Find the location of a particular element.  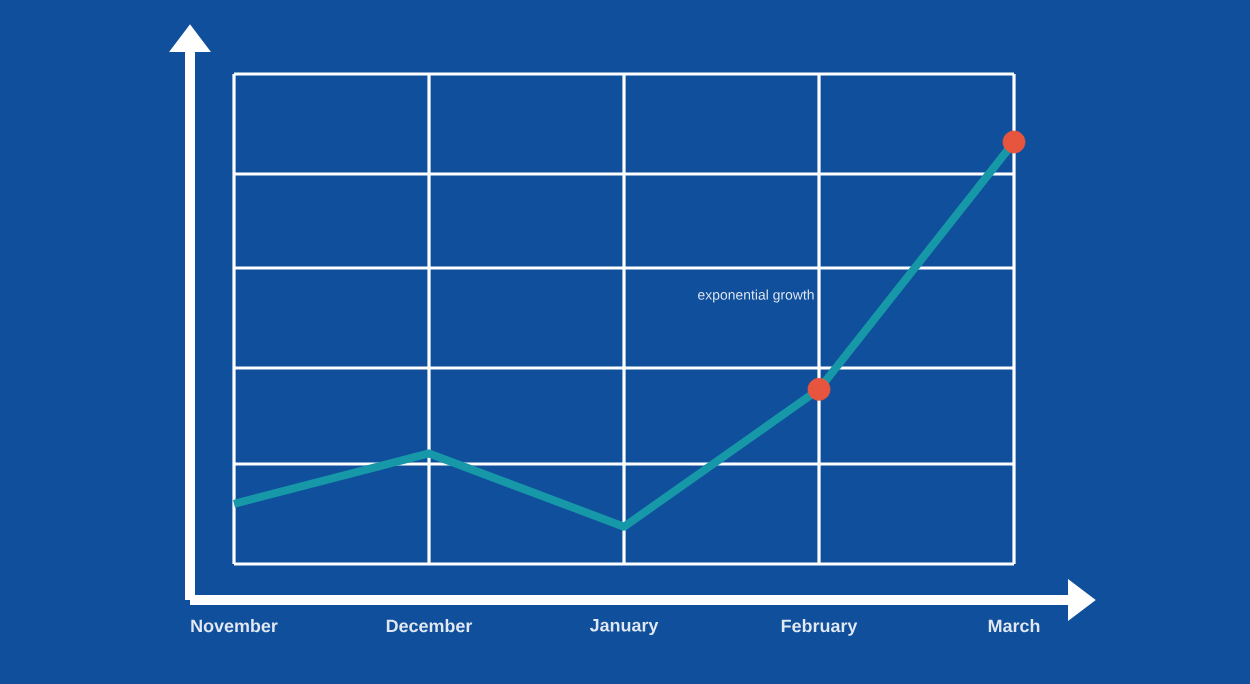

x-tick-label: November is located at coordinates (234, 626).